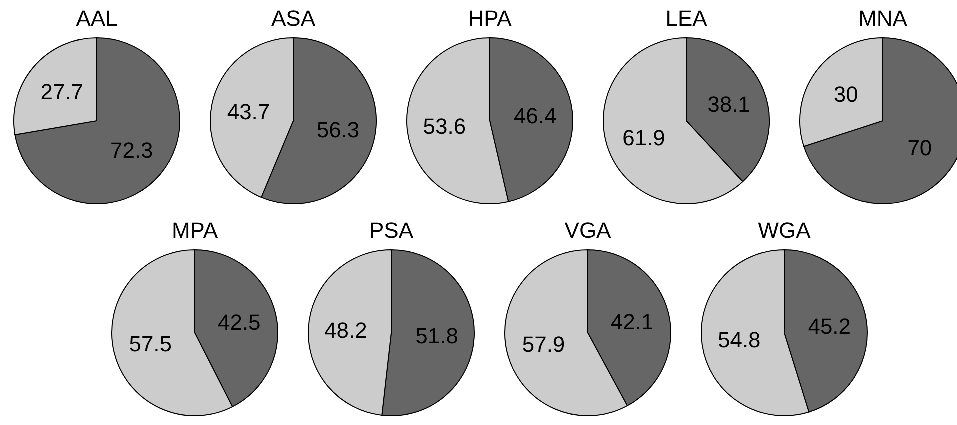 The height and width of the screenshot is (425, 957). What do you see at coordinates (785, 230) in the screenshot?
I see `chart-title: WGA` at bounding box center [785, 230].